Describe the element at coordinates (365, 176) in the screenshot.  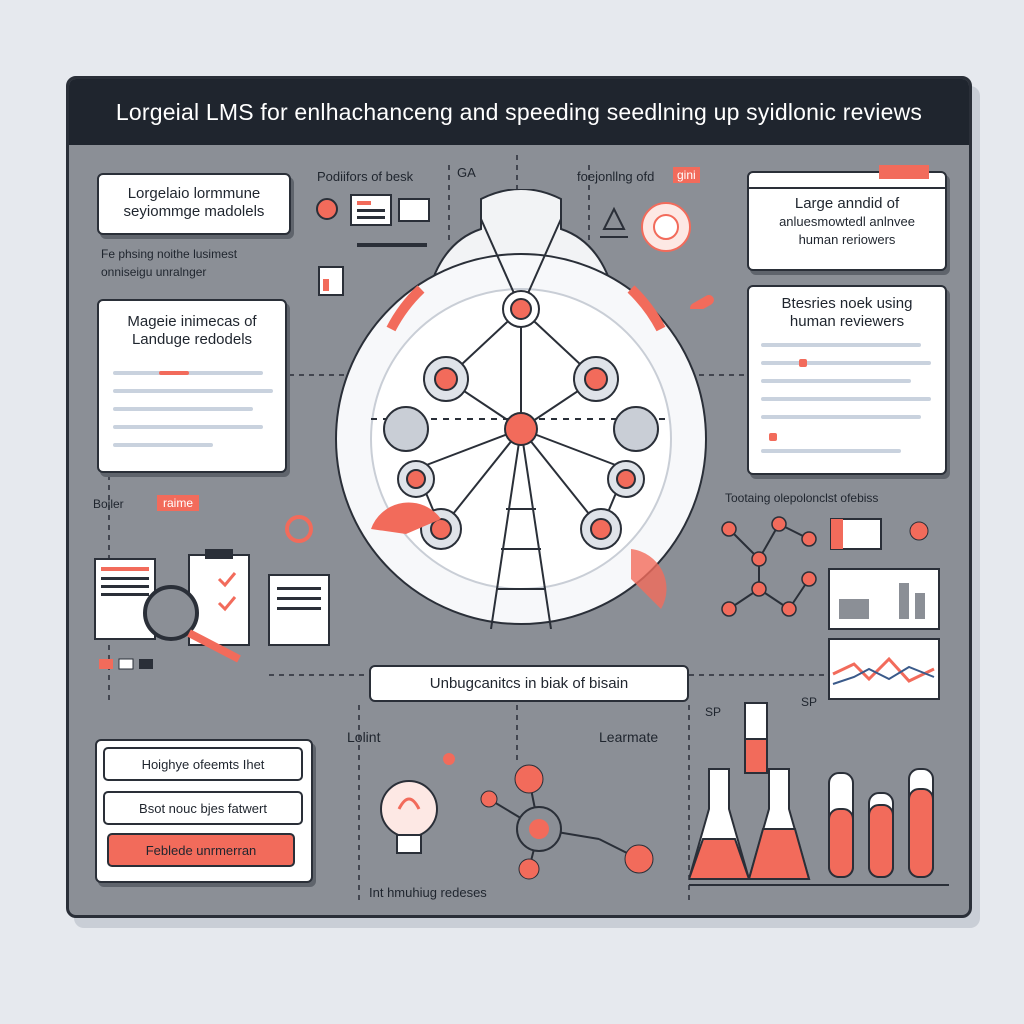
I see `top-center-left-label: Podiifors of besk` at that location.